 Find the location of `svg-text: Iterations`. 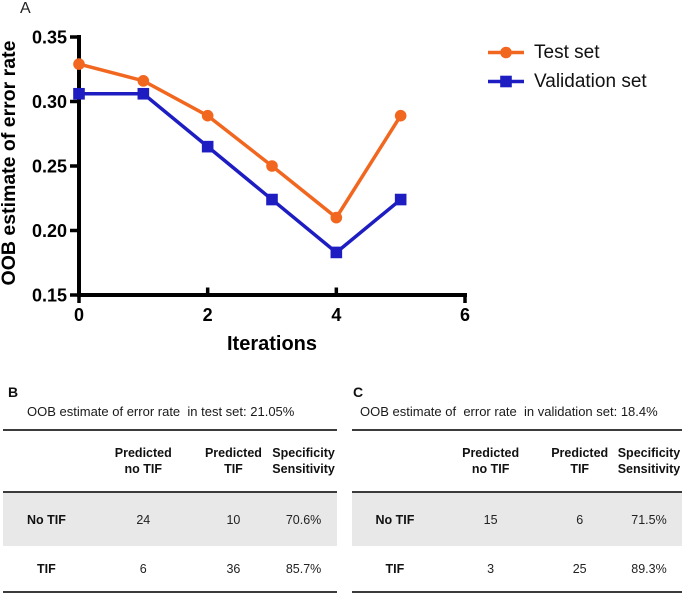

svg-text: Iterations is located at coordinates (272, 344).